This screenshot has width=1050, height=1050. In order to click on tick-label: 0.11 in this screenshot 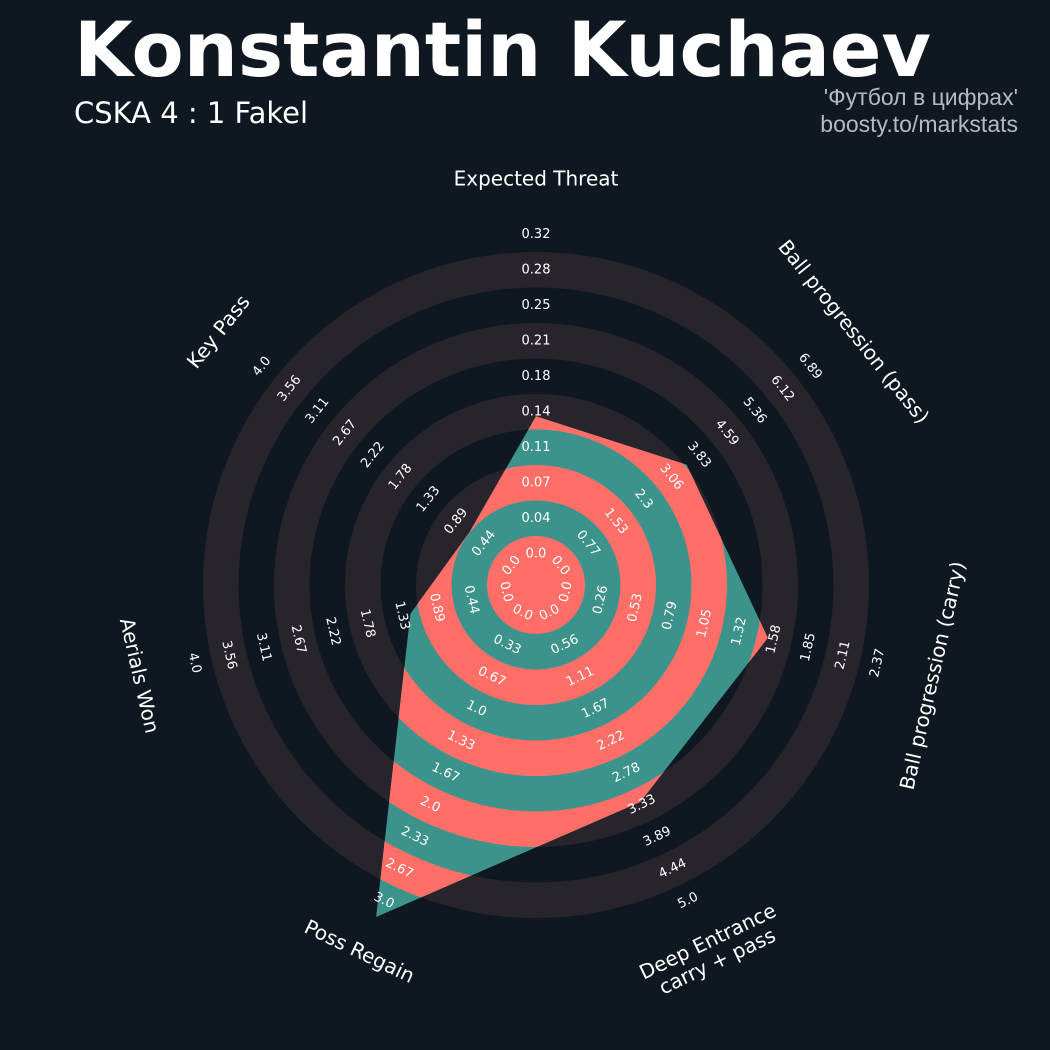, I will do `click(536, 447)`.